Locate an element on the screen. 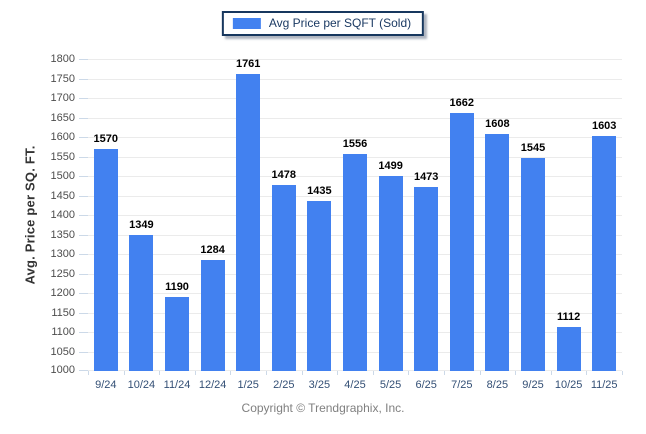  y-tick-label: 1300 is located at coordinates (62, 254).